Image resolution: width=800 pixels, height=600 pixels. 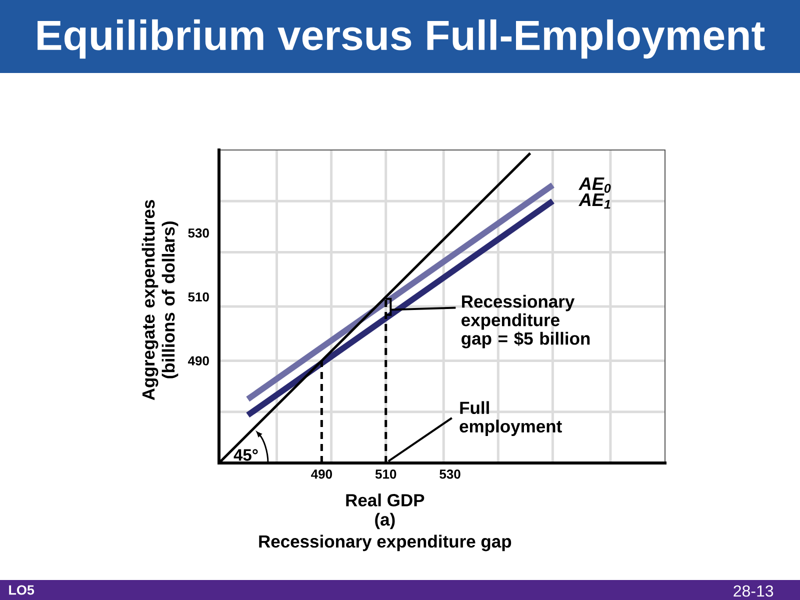 I want to click on y-tick-label: 510, so click(x=198, y=297).